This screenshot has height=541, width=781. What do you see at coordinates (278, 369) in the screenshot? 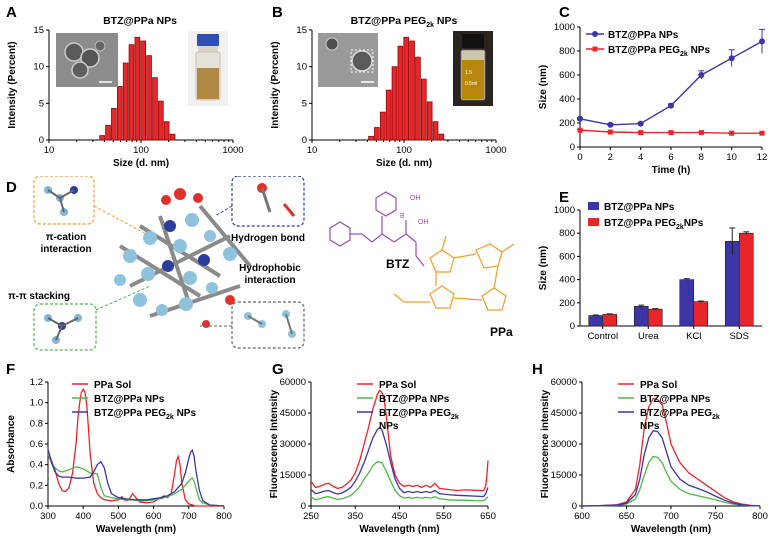
I see `panel-label-g: G` at bounding box center [278, 369].